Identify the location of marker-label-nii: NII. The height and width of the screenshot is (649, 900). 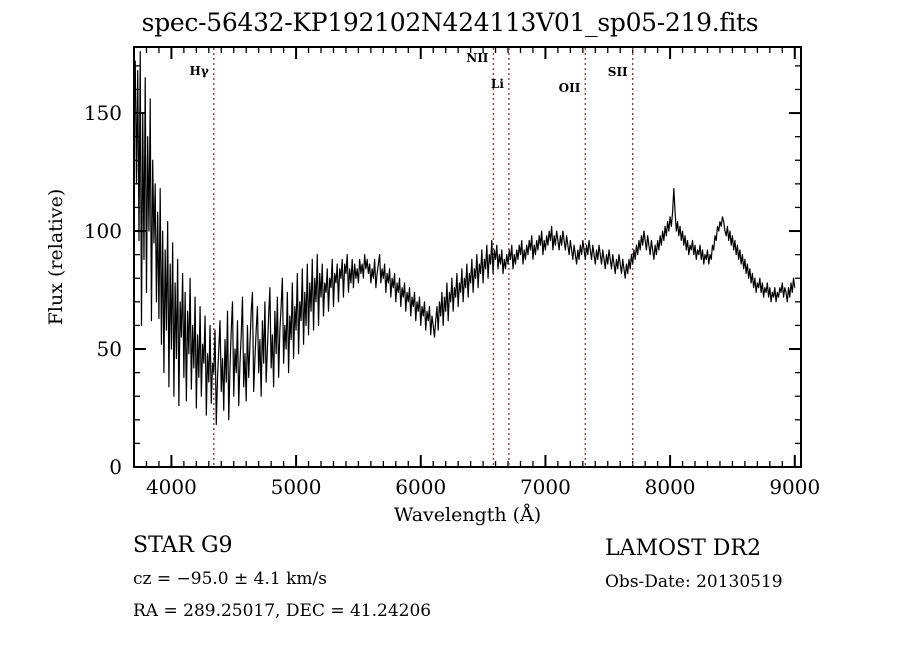
(477, 58).